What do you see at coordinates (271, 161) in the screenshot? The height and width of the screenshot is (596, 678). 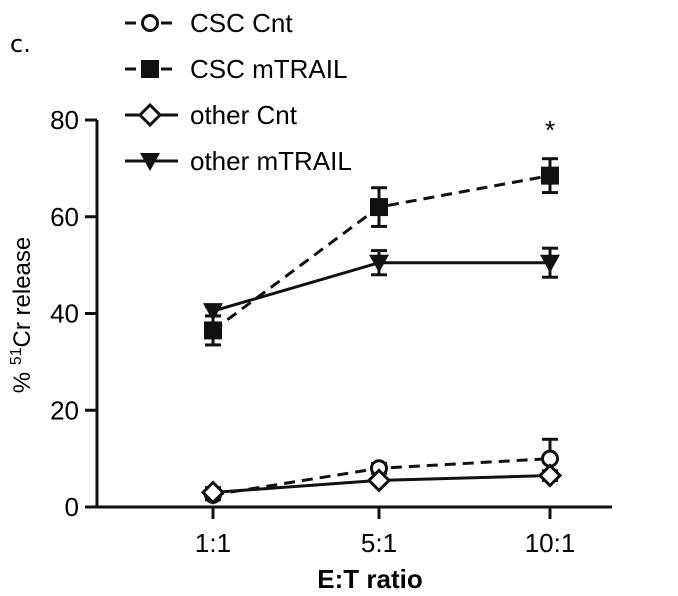 I see `legend-label-3: other mTRAIL` at bounding box center [271, 161].